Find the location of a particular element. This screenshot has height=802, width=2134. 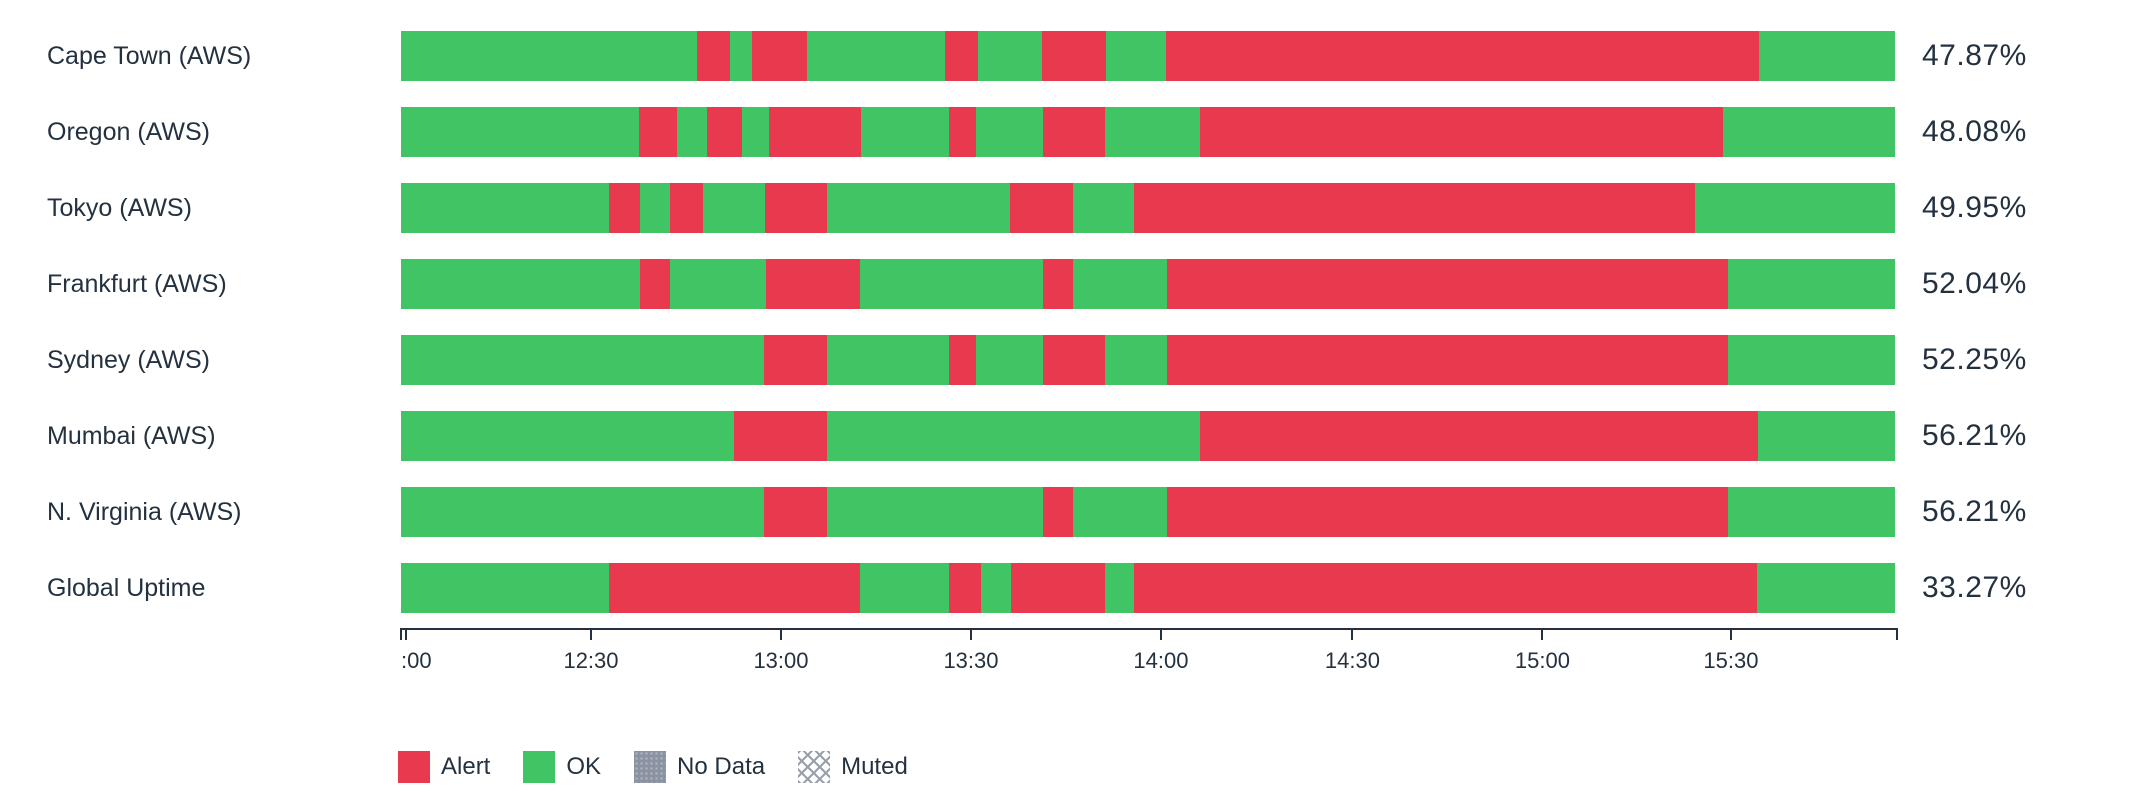

axis-tick-label: 14:30 is located at coordinates (1352, 660).